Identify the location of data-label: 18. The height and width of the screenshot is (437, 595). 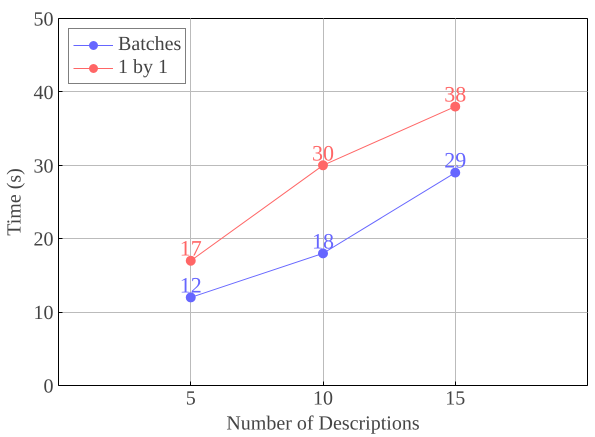
(323, 241).